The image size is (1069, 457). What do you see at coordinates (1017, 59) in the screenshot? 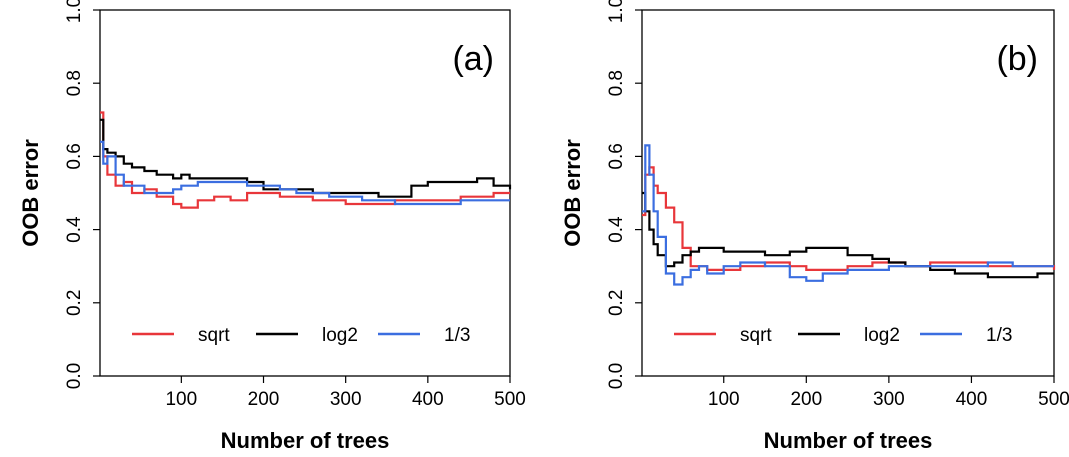
I see `panel-label: (b)` at bounding box center [1017, 59].